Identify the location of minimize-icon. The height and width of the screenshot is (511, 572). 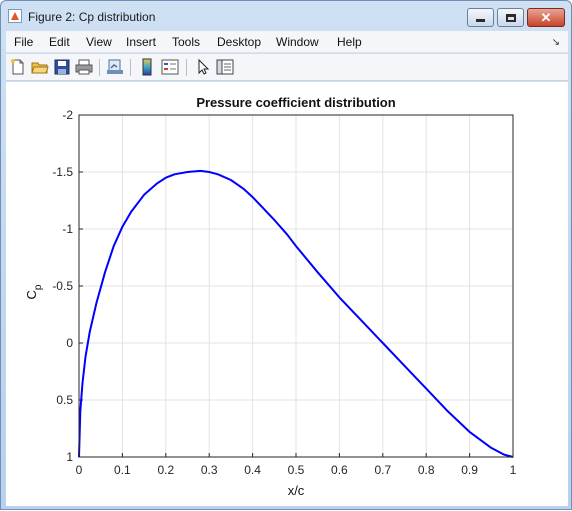
(480, 20).